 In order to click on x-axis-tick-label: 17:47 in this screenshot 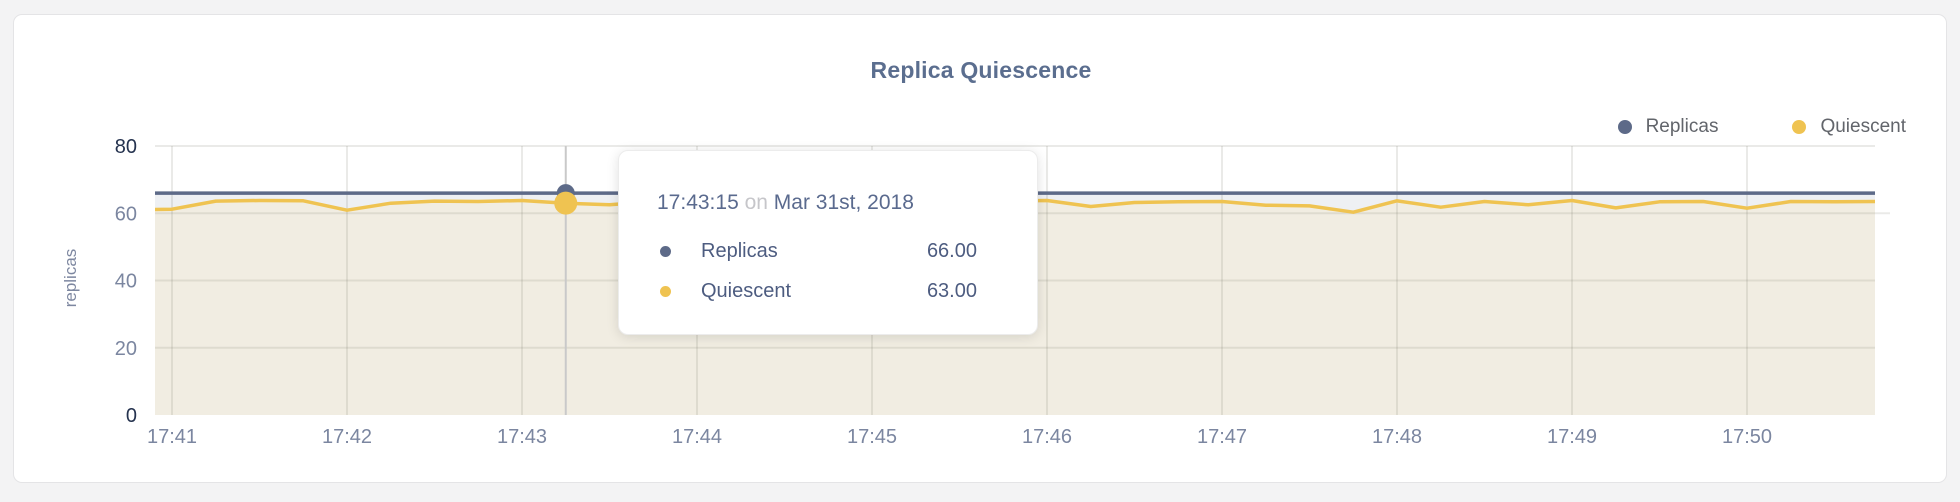, I will do `click(1222, 437)`.